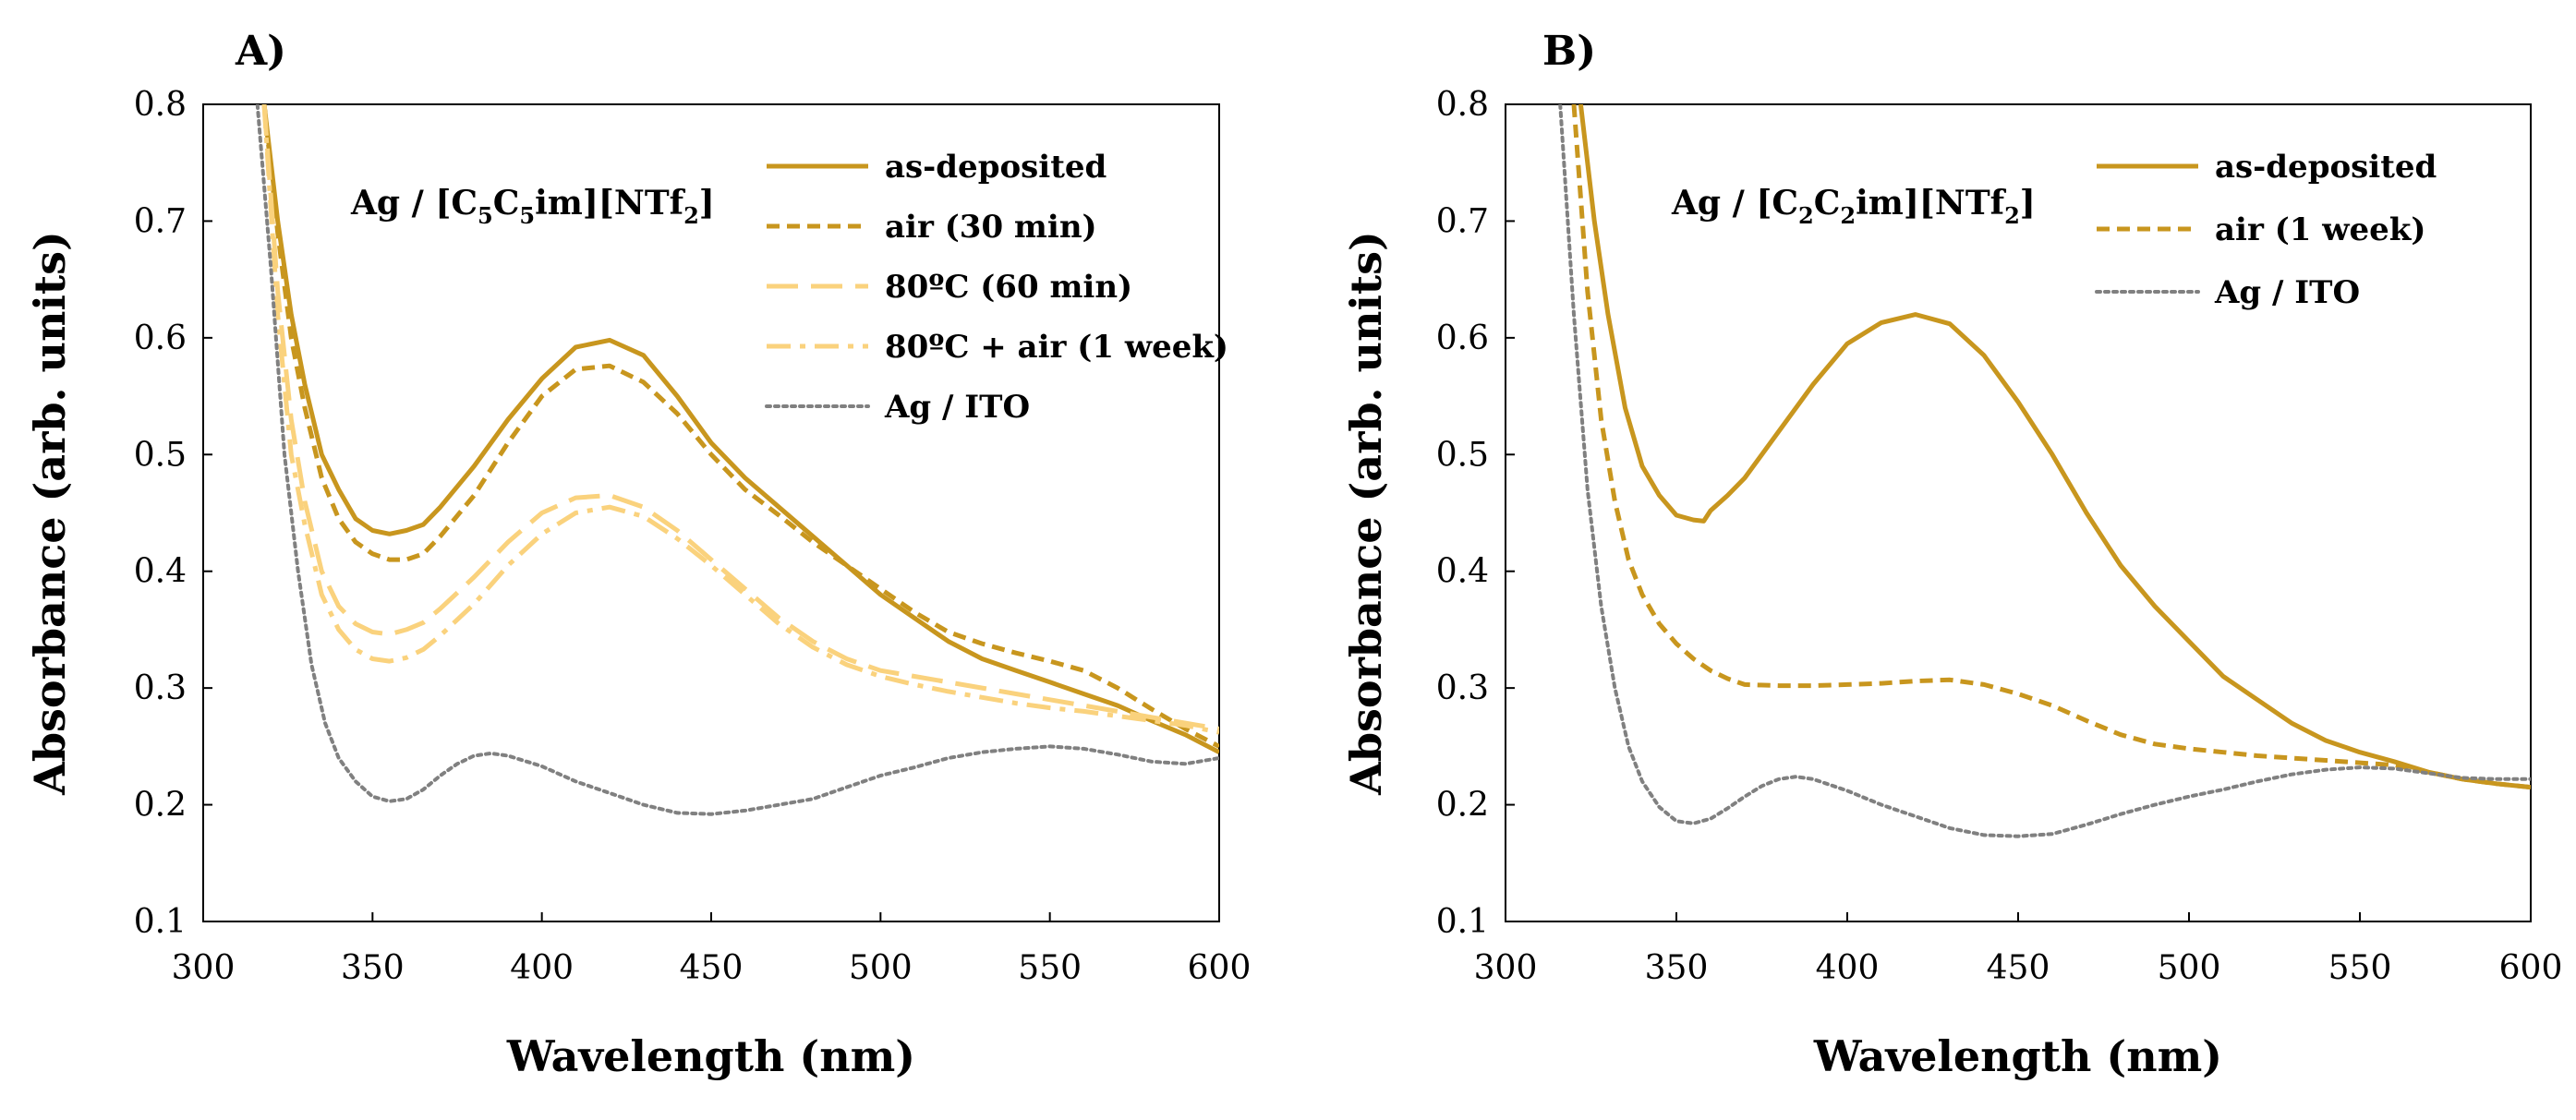 This screenshot has width=2576, height=1120. What do you see at coordinates (1569, 51) in the screenshot?
I see `panel-label: B)` at bounding box center [1569, 51].